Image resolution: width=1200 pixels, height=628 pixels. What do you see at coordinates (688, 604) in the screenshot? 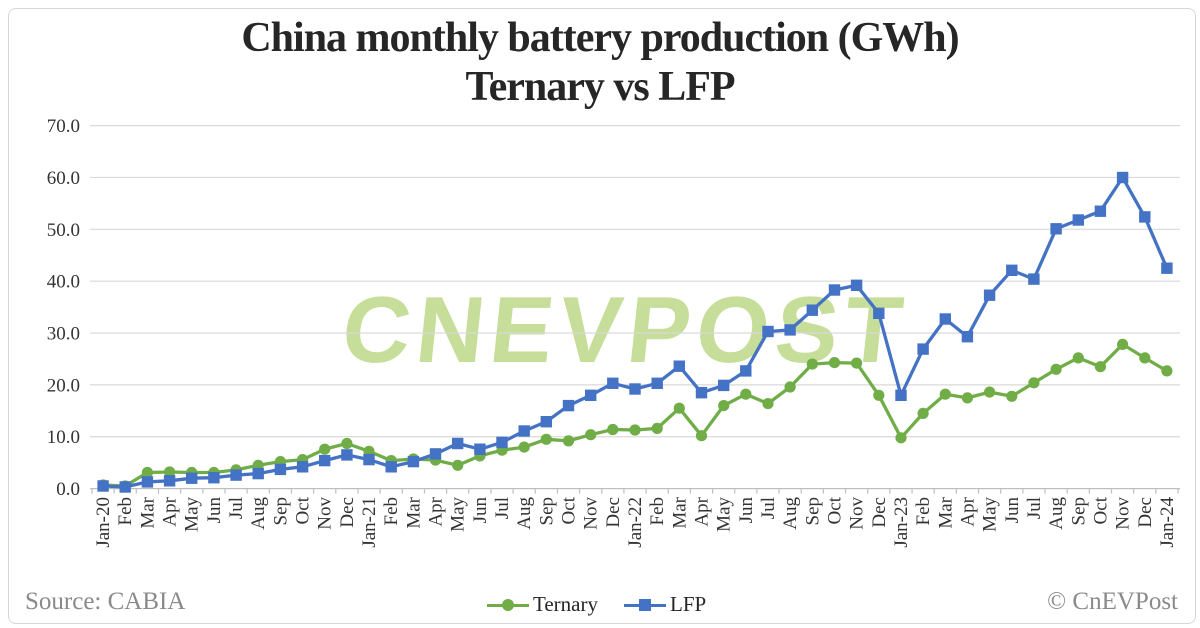
I see `legend-label-lfp: LFP` at bounding box center [688, 604].